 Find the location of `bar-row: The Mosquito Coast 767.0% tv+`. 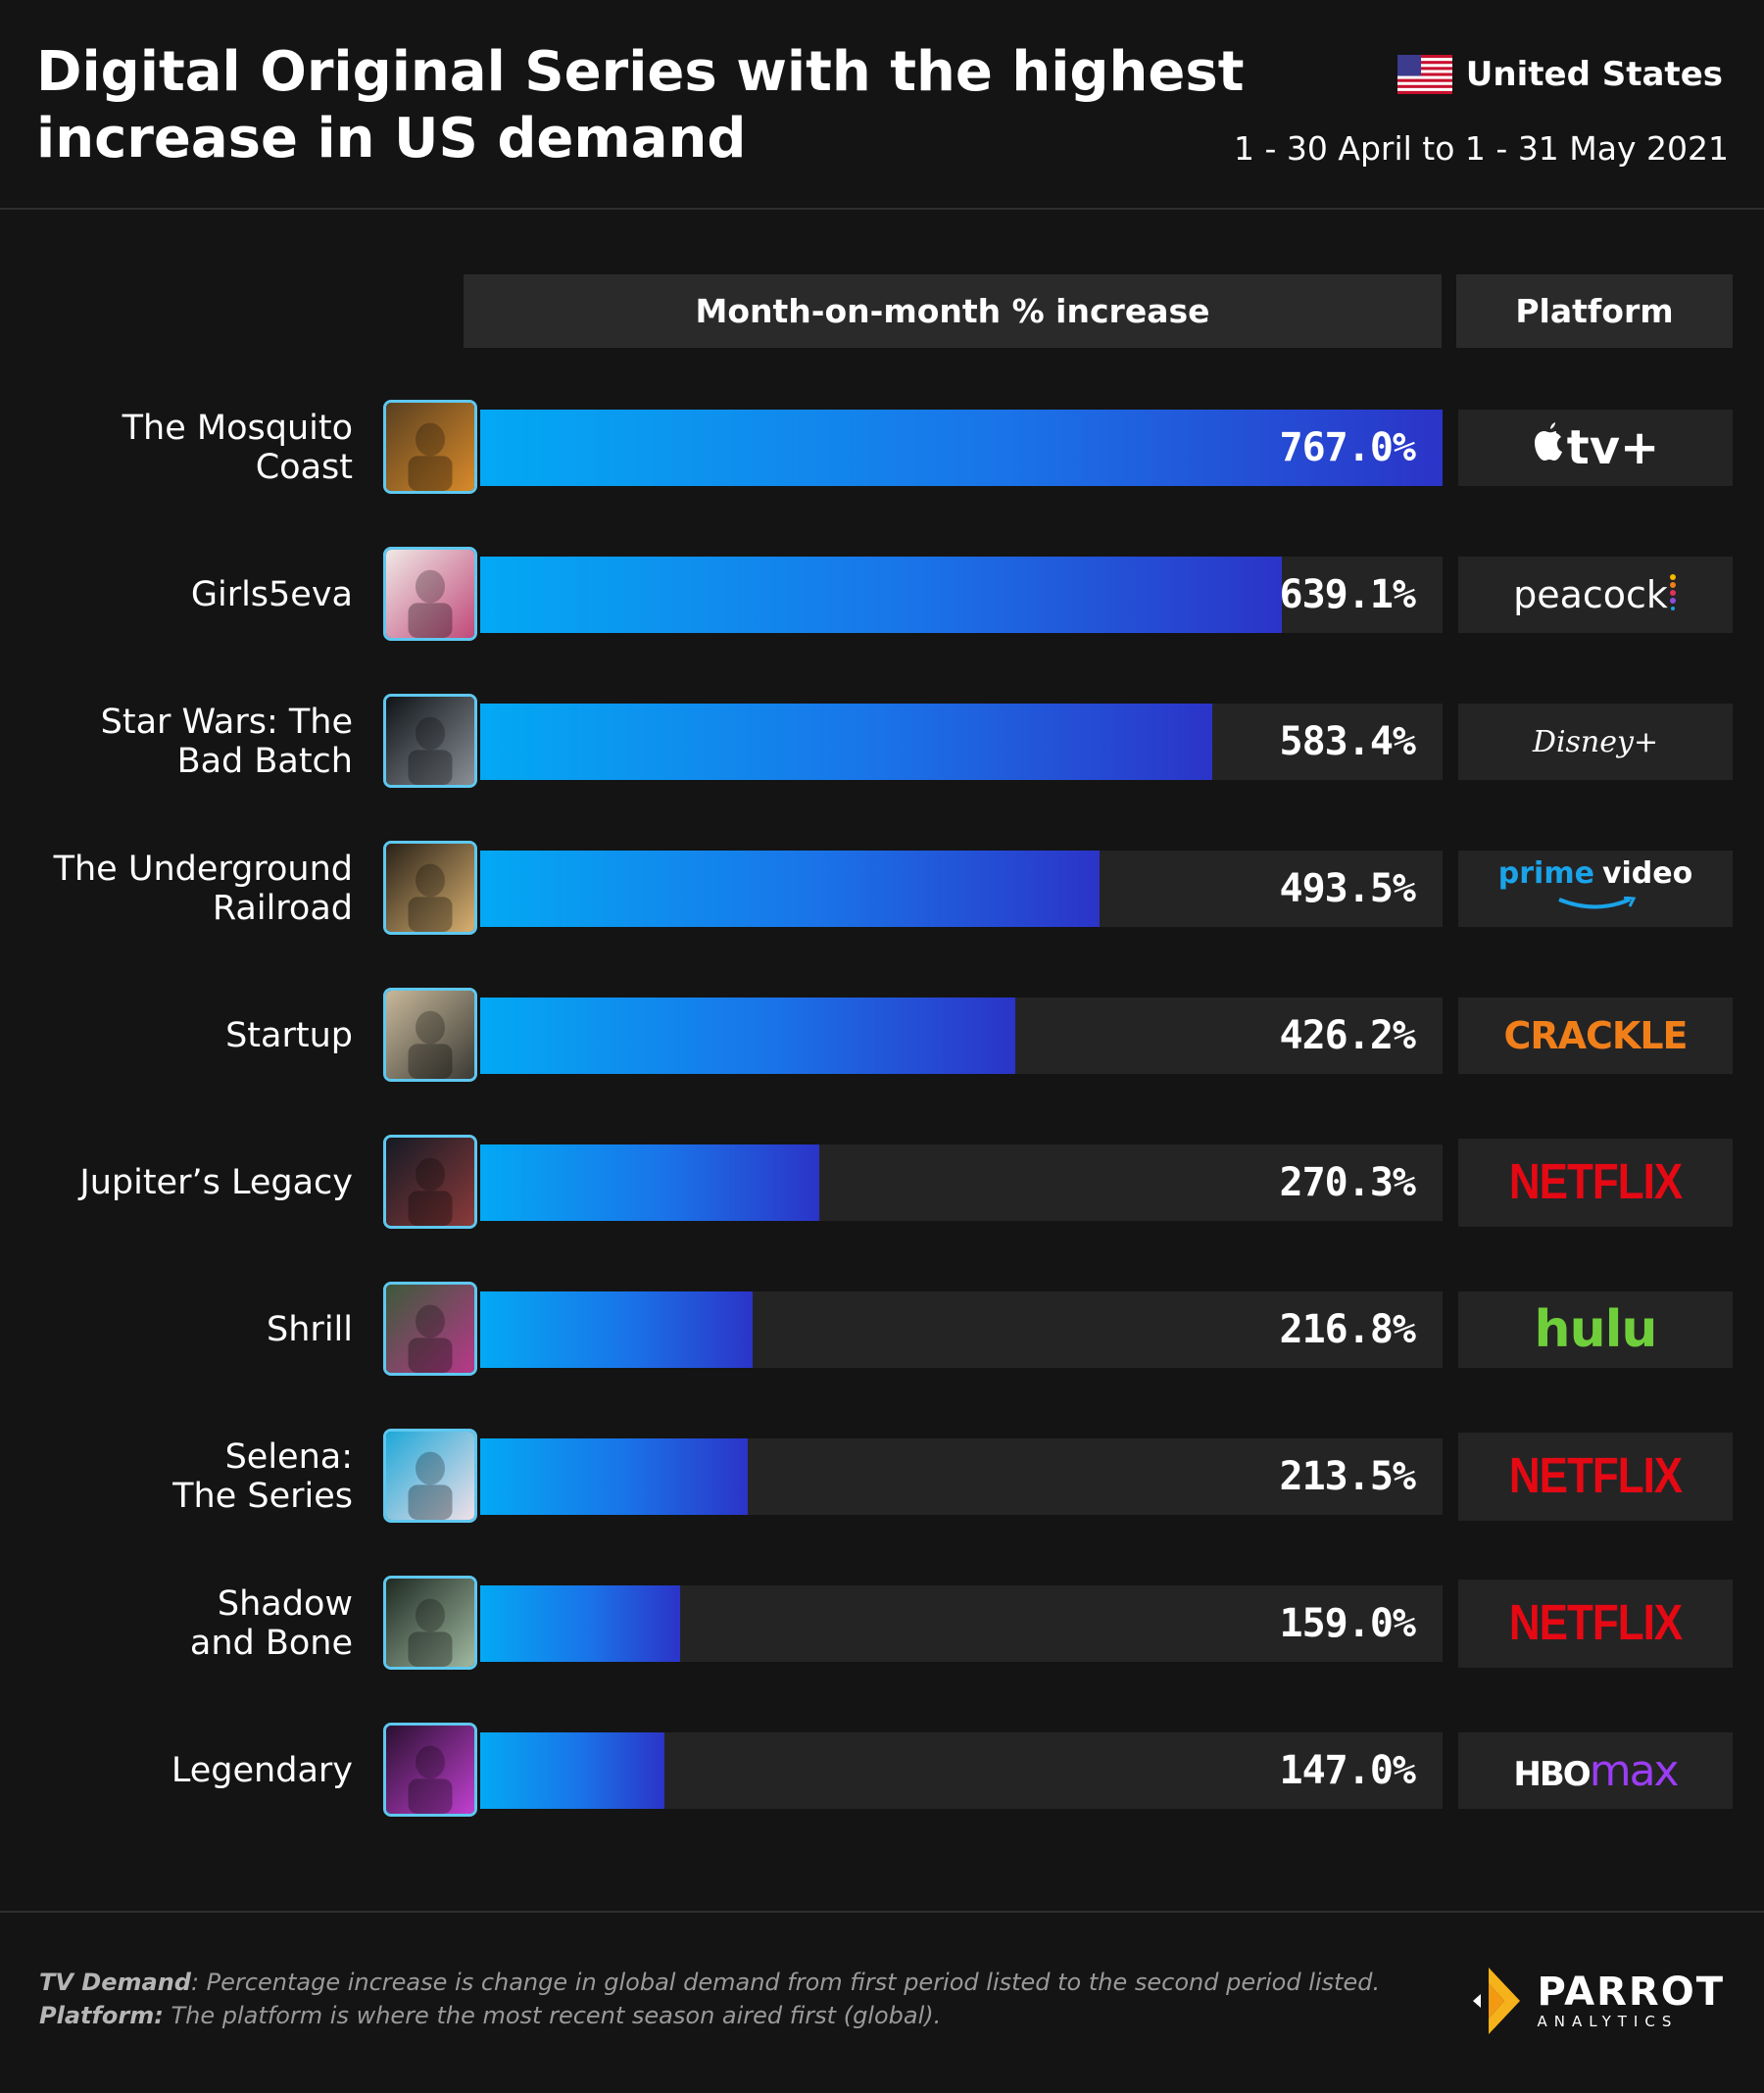

bar-row: The Mosquito Coast 767.0% tv+ is located at coordinates (882, 448).